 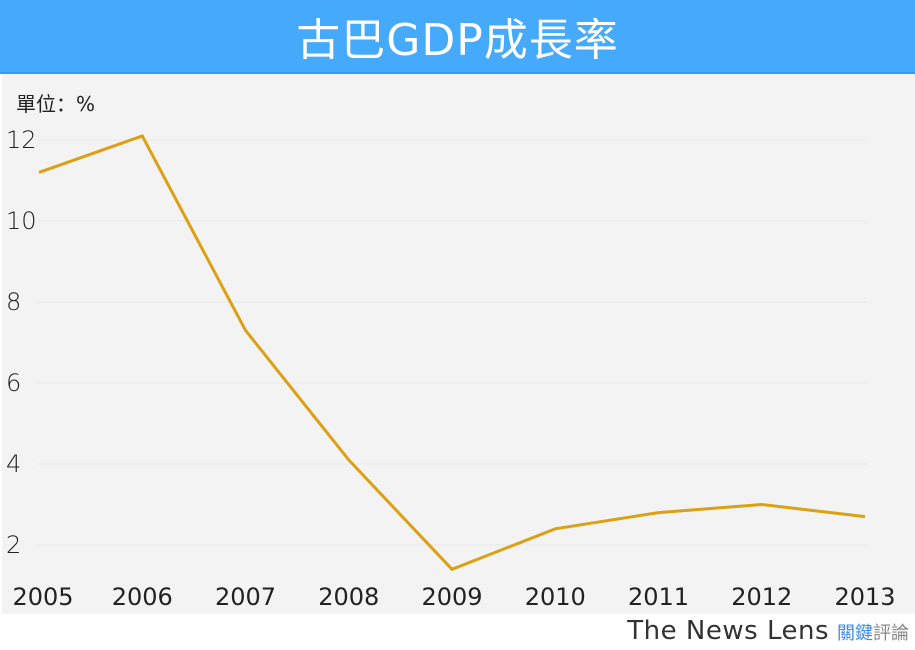 What do you see at coordinates (349, 597) in the screenshot?
I see `x-tick-label: 2008` at bounding box center [349, 597].